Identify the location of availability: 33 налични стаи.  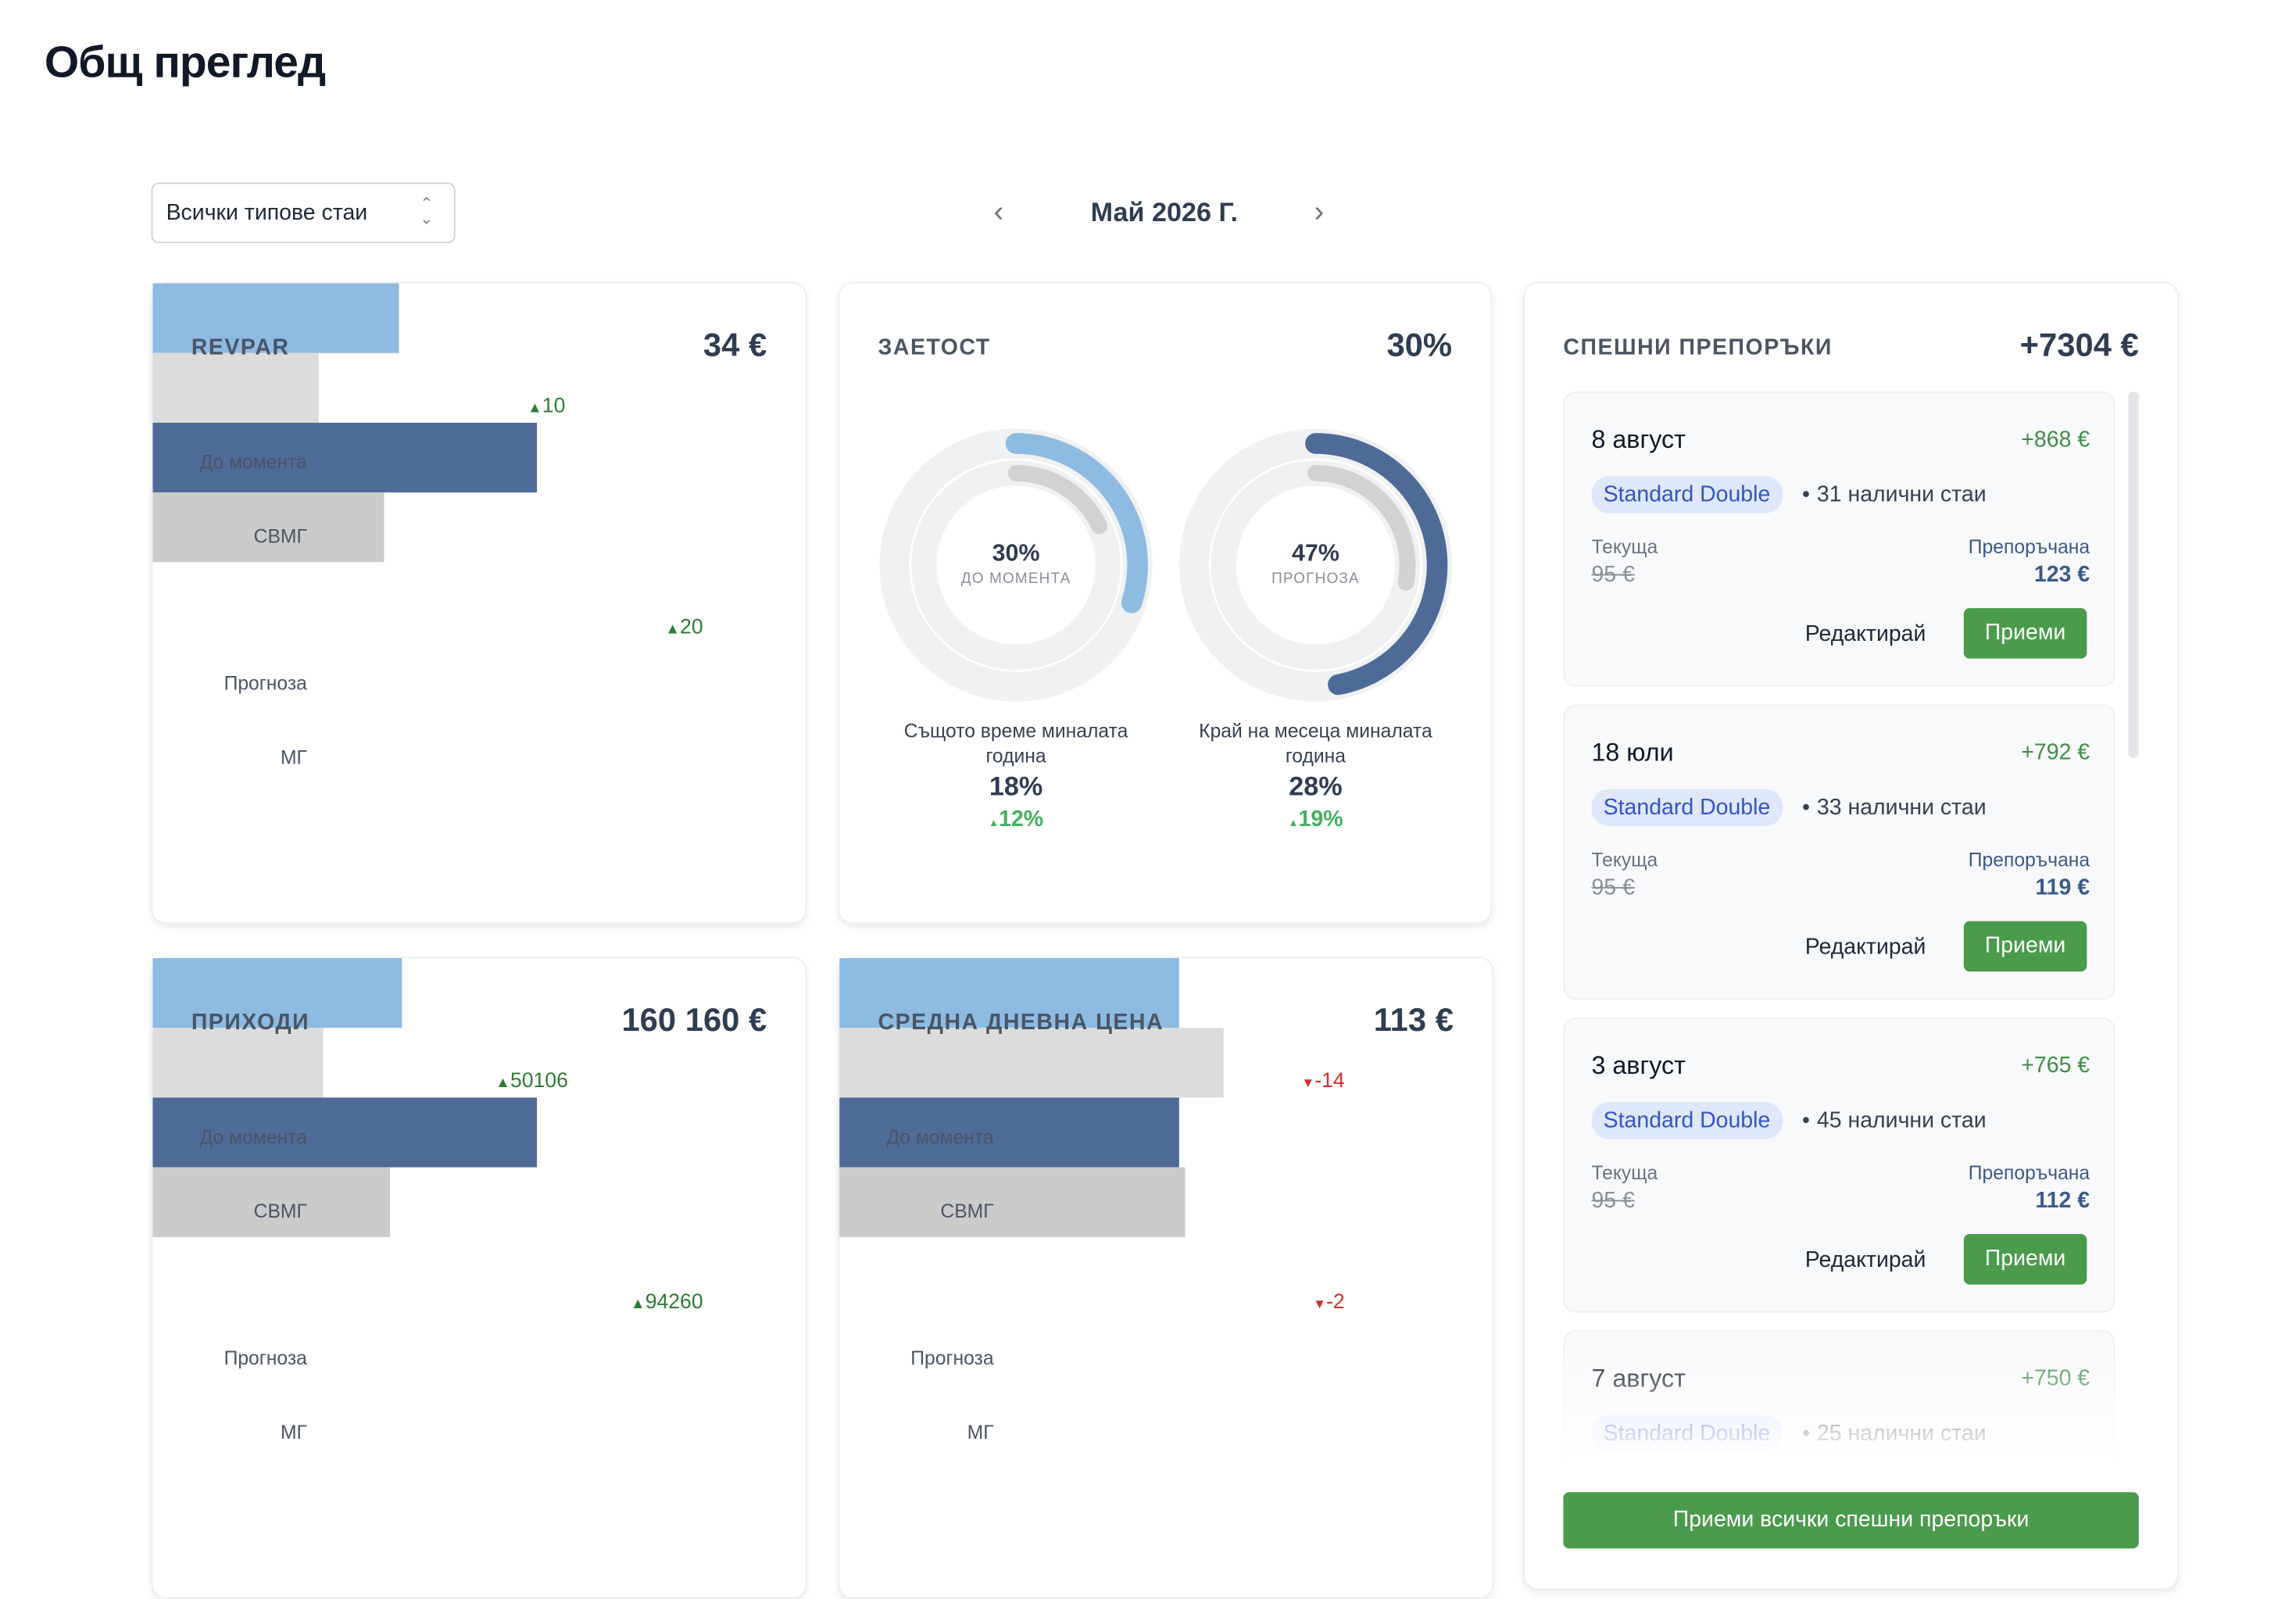
(1902, 808).